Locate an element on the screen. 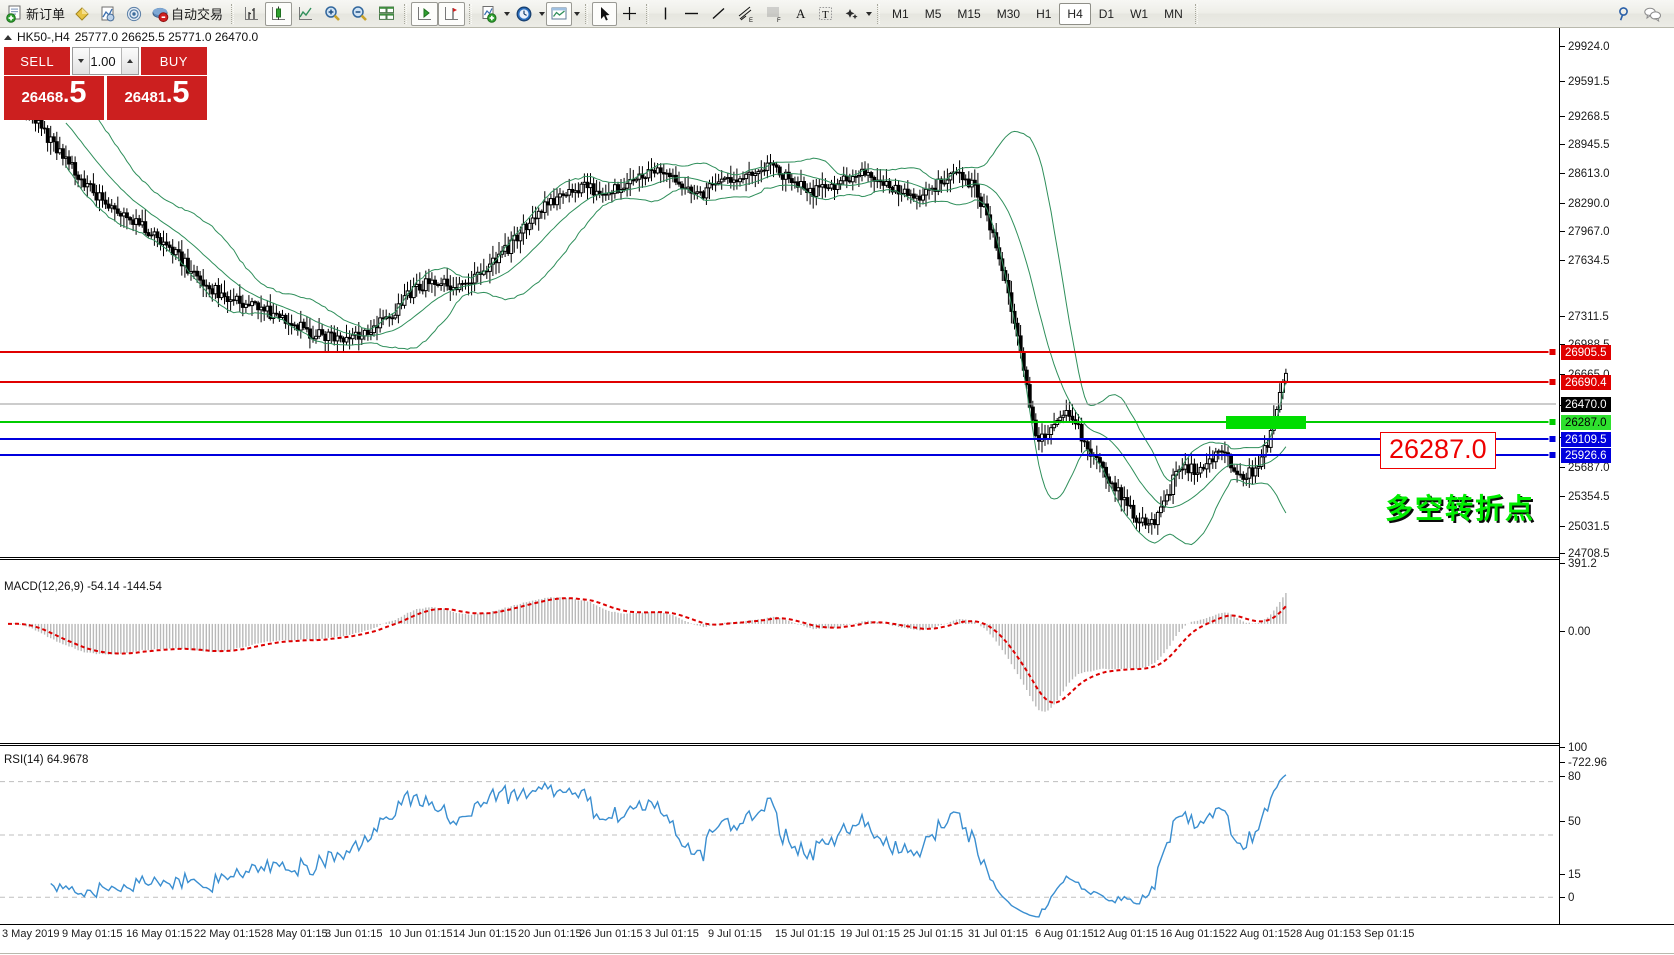 Image resolution: width=1674 pixels, height=955 pixels. auto-scroll-button is located at coordinates (425, 13).